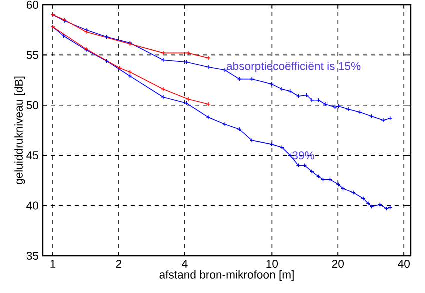 This screenshot has width=425, height=293. Describe the element at coordinates (32, 105) in the screenshot. I see `y-tick-label: 50` at that location.